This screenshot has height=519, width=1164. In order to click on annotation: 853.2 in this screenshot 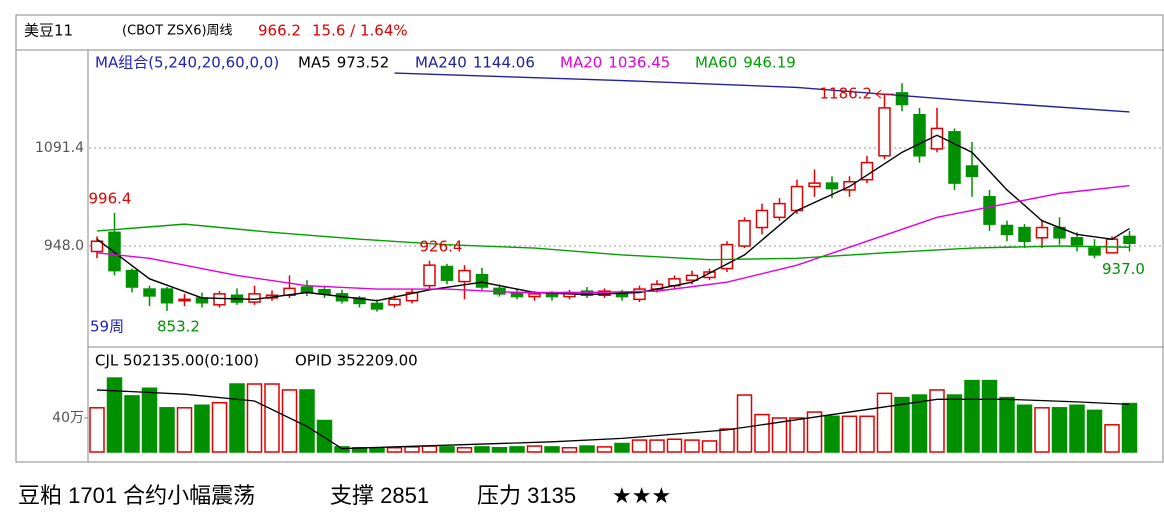, I will do `click(178, 326)`.